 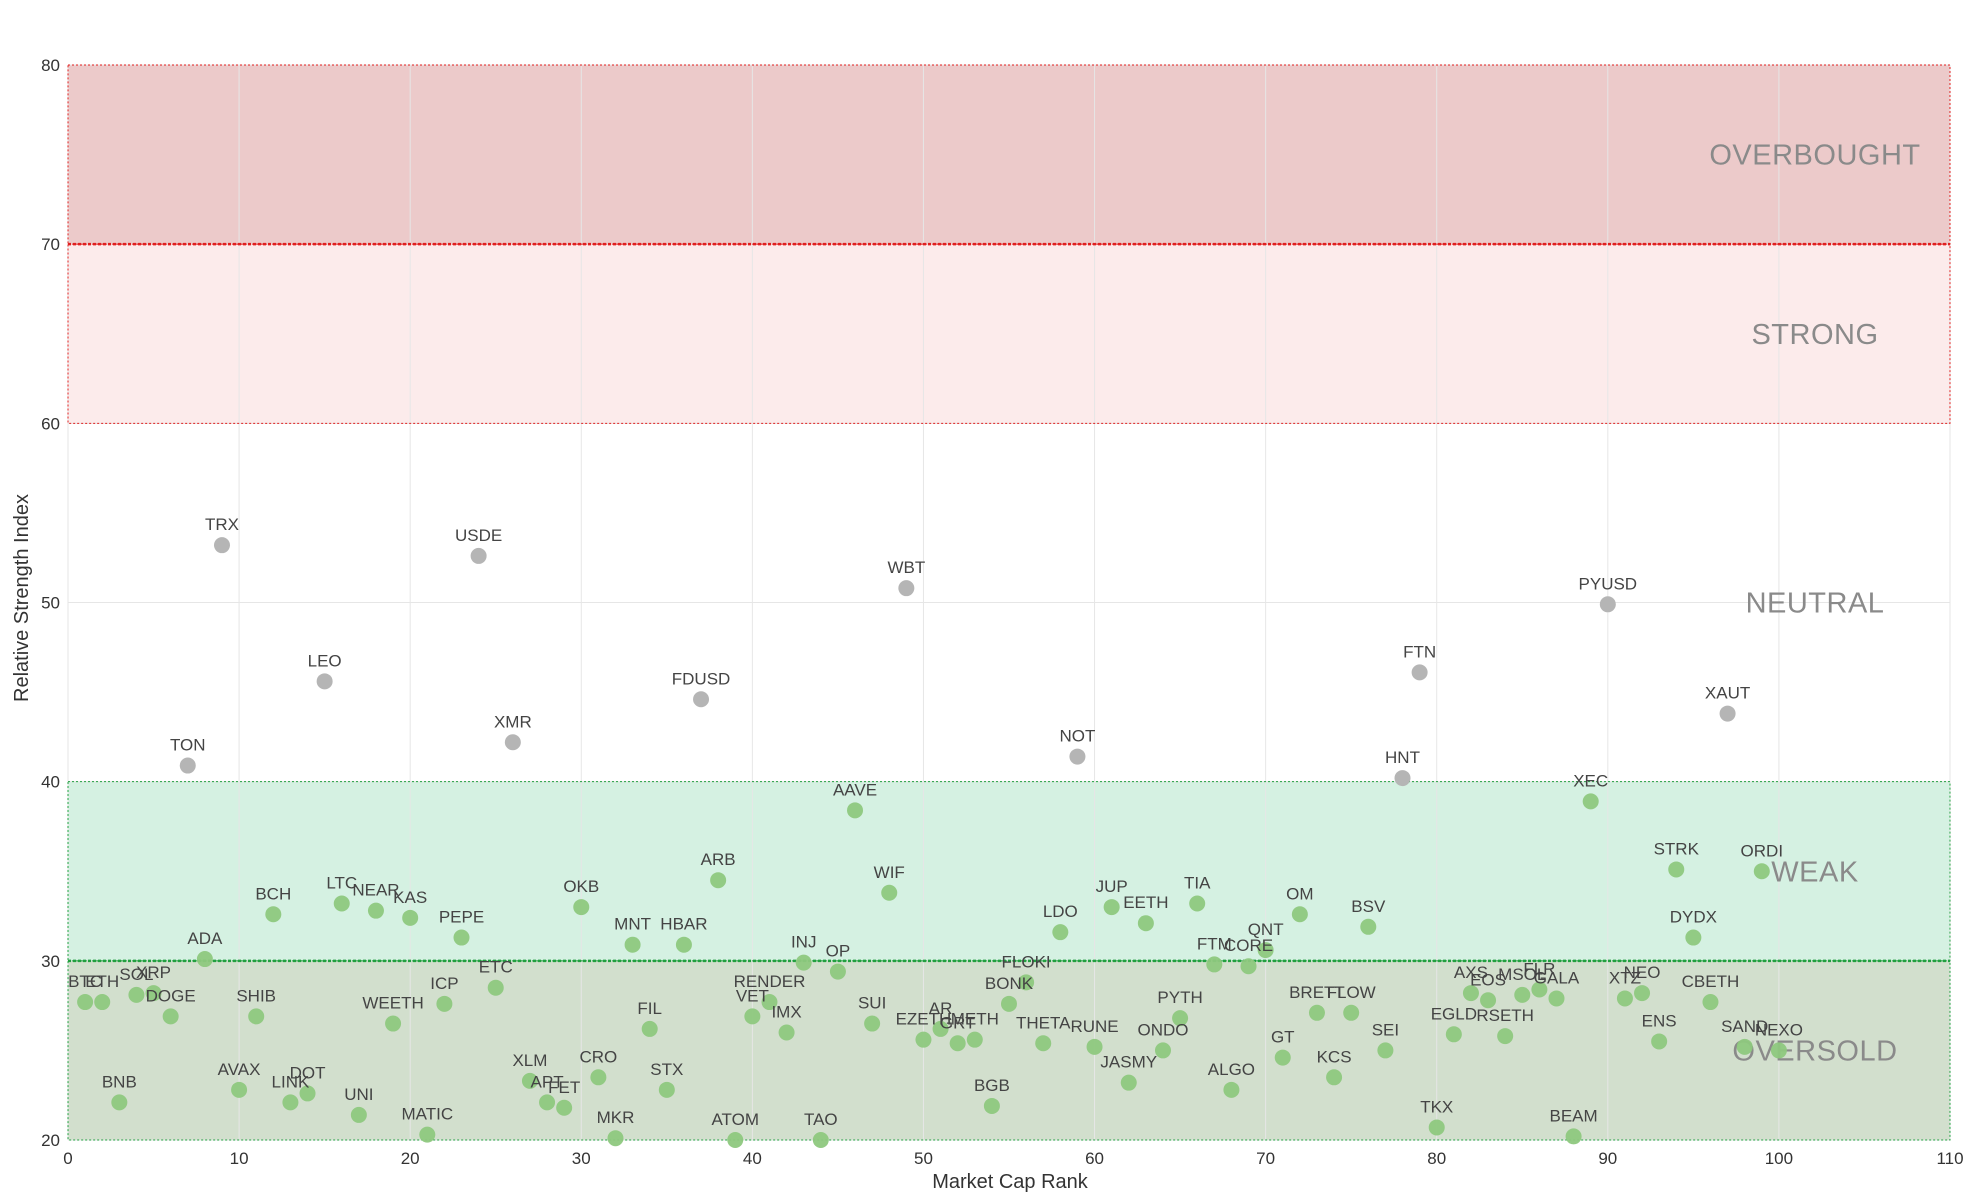 What do you see at coordinates (50, 782) in the screenshot?
I see `y-tick-label: 40` at bounding box center [50, 782].